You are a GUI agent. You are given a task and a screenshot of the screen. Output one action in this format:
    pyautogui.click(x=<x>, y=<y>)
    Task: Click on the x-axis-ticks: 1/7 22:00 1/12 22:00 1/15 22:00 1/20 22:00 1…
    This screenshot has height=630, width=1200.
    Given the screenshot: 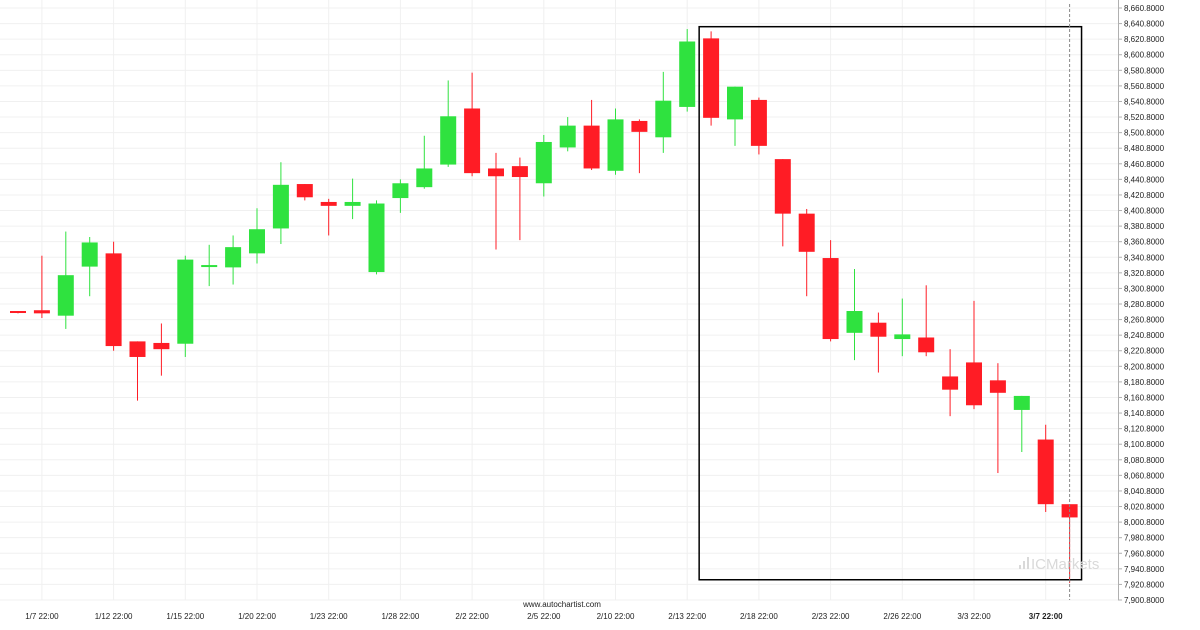 What is the action you would take?
    pyautogui.click(x=544, y=616)
    